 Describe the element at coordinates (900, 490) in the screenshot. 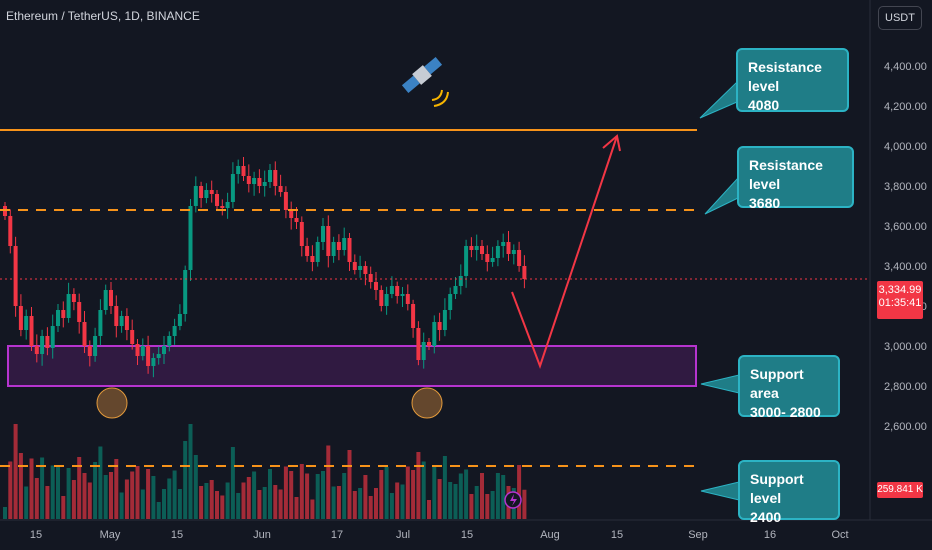

I see `volume-tag: 259.841 K` at that location.